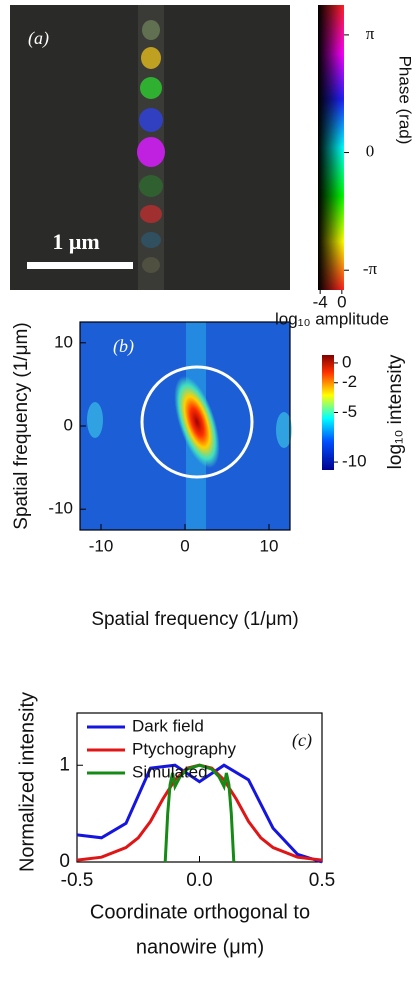  I want to click on x-tick-label: 0, so click(184, 545).